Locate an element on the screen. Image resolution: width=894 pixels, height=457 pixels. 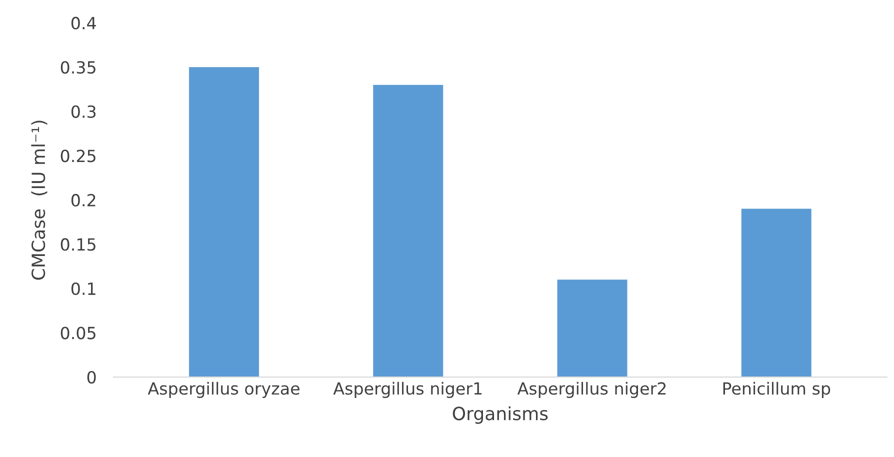
y-tick-label: 0 is located at coordinates (91, 377).